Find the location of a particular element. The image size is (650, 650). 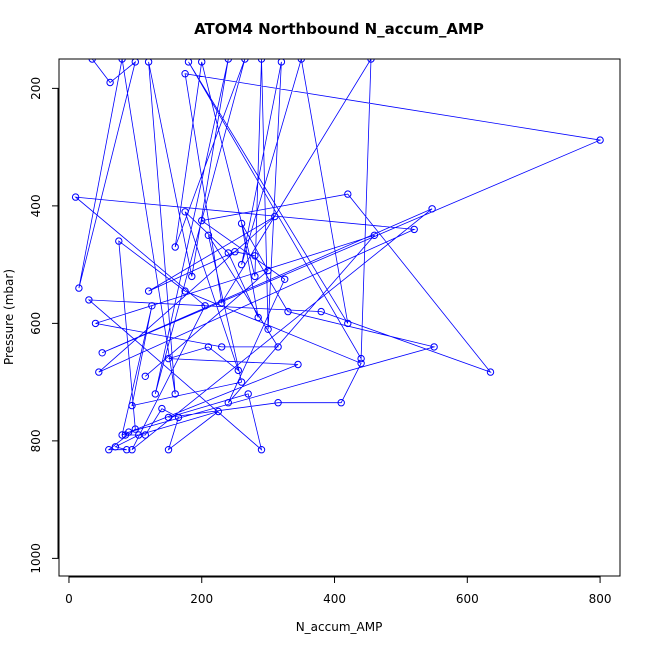

y-tick-label: 1000 is located at coordinates (36, 558).